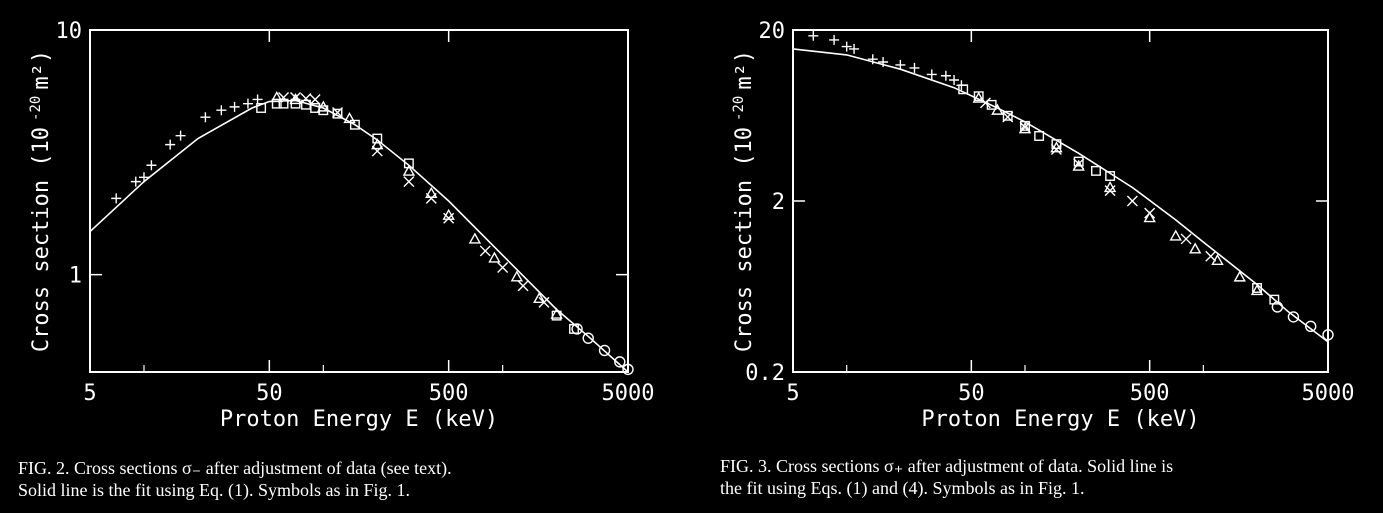 This screenshot has width=1383, height=513. I want to click on fig2-y-label-main: Cross section (10, so click(41, 239).